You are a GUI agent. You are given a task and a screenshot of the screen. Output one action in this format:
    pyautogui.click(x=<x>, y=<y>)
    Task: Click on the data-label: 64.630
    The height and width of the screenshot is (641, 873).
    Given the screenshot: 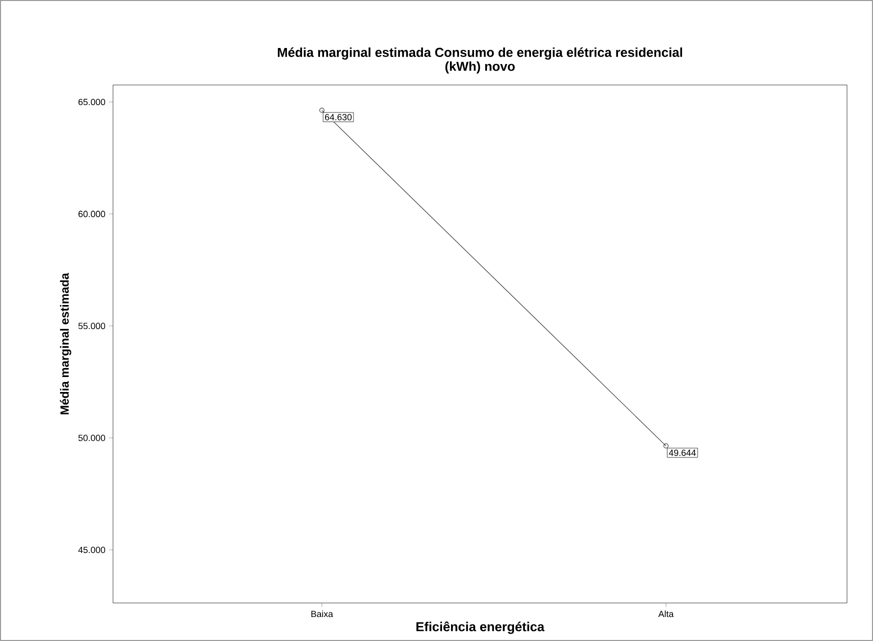 What is the action you would take?
    pyautogui.click(x=338, y=117)
    